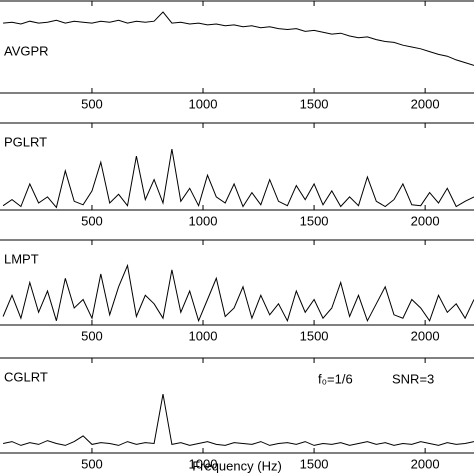 The image size is (474, 474). What do you see at coordinates (237, 465) in the screenshot?
I see `x-axis-label: Frequency (Hz)` at bounding box center [237, 465].